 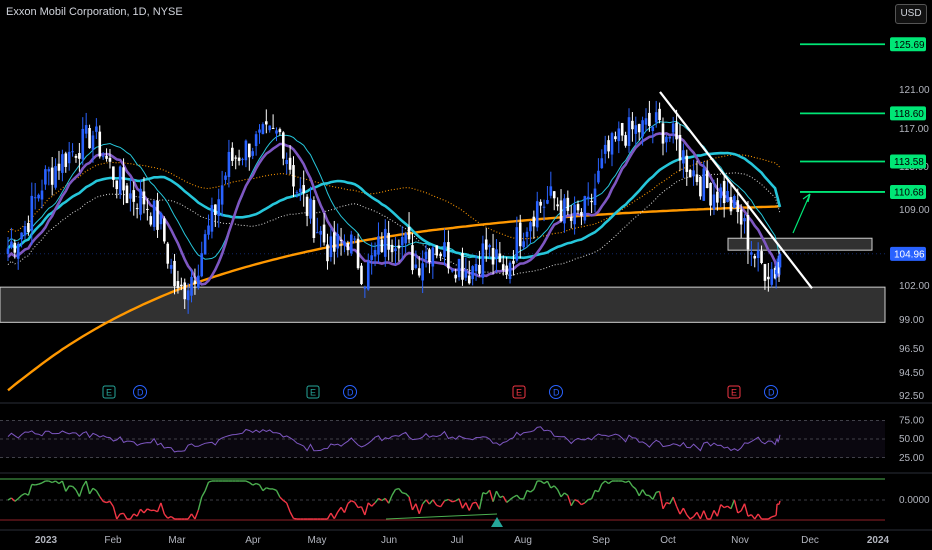 I want to click on descending-trendline, so click(x=736, y=190).